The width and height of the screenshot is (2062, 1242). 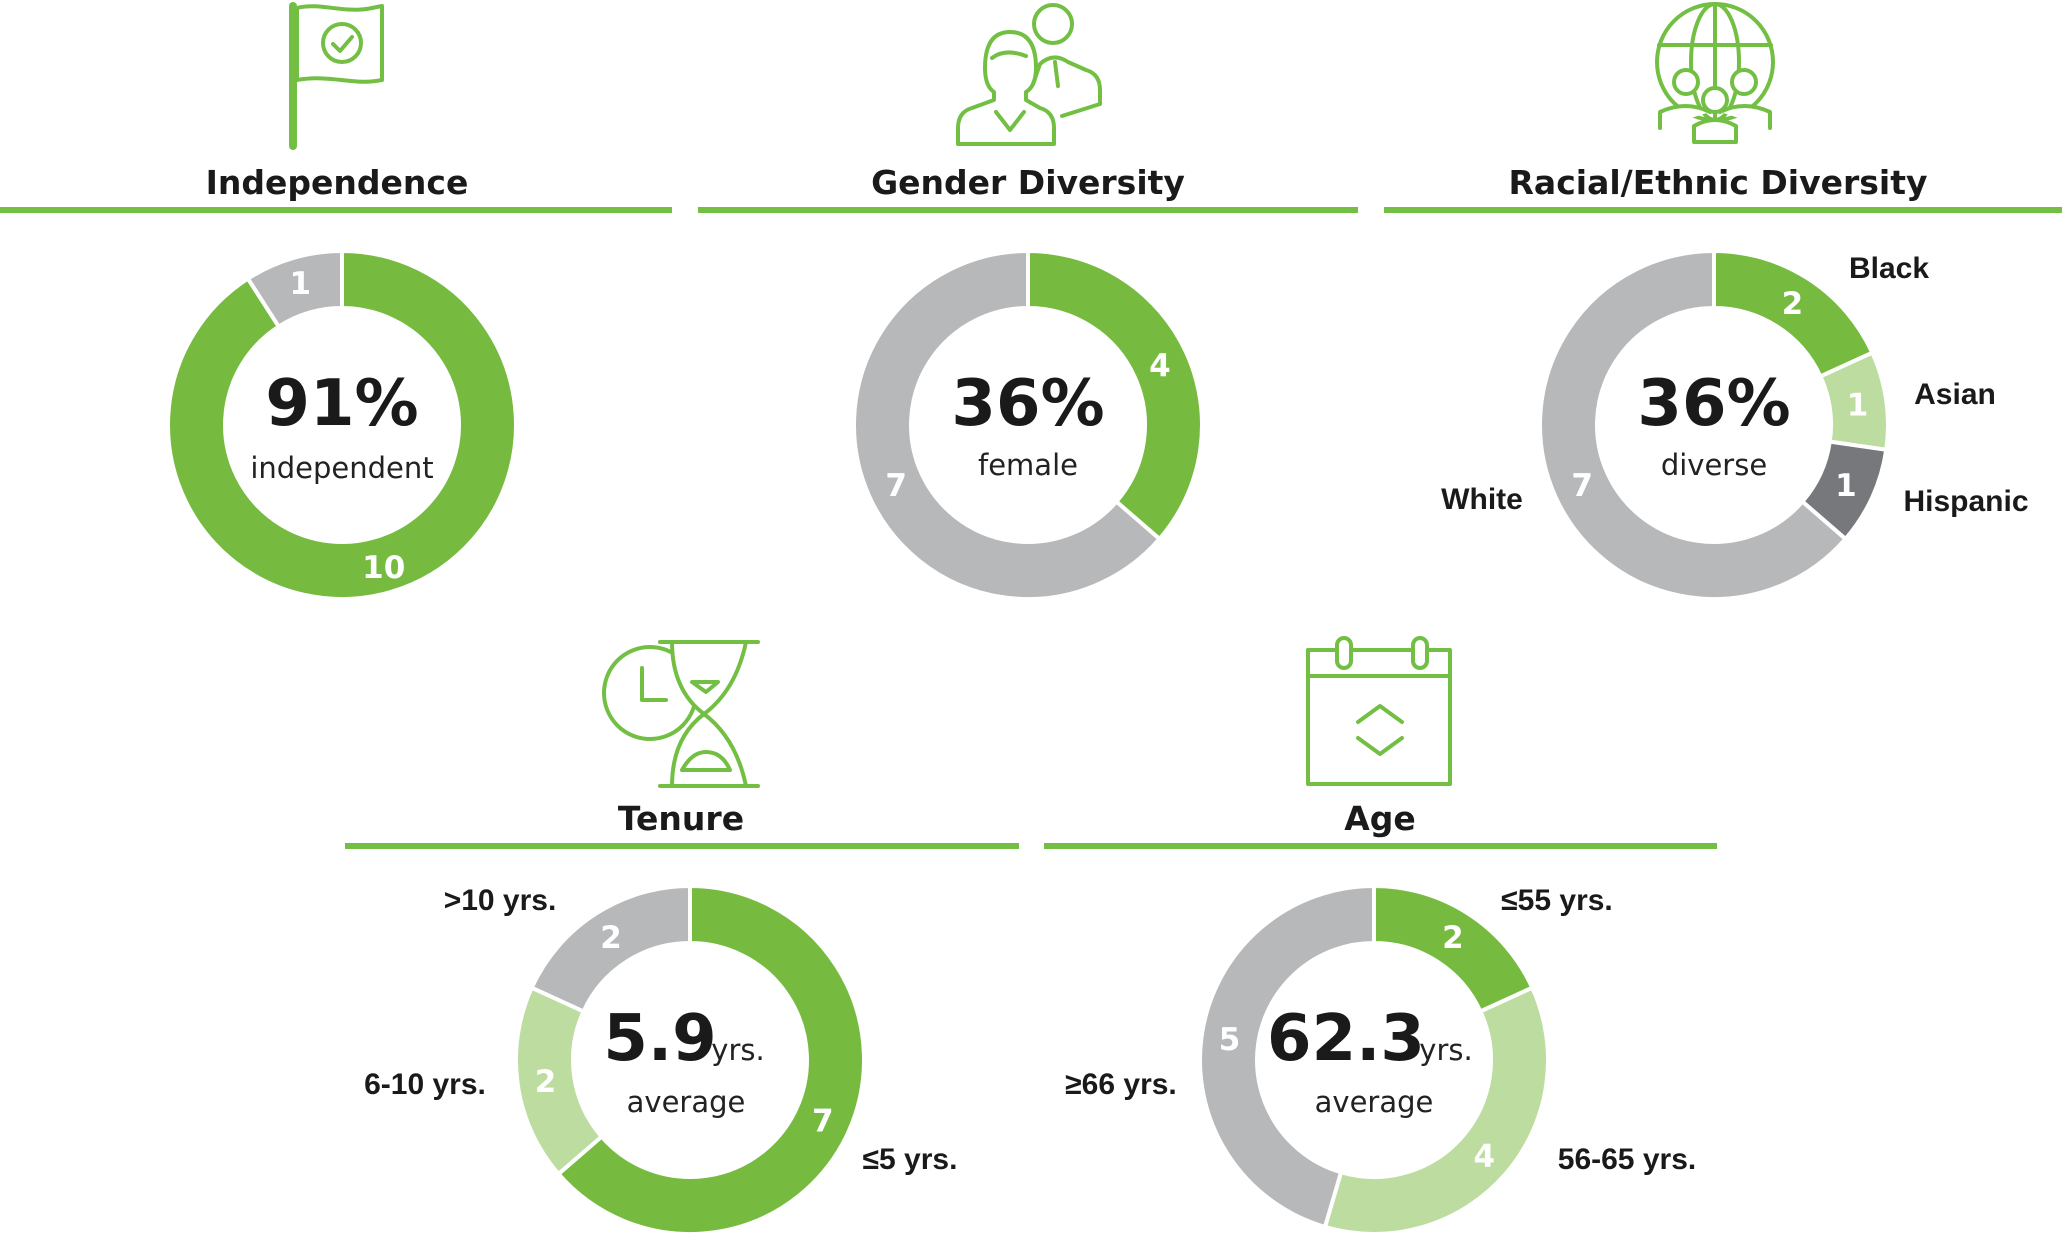 What do you see at coordinates (737, 1050) in the screenshot?
I see `tenure-center-unit: yrs.` at bounding box center [737, 1050].